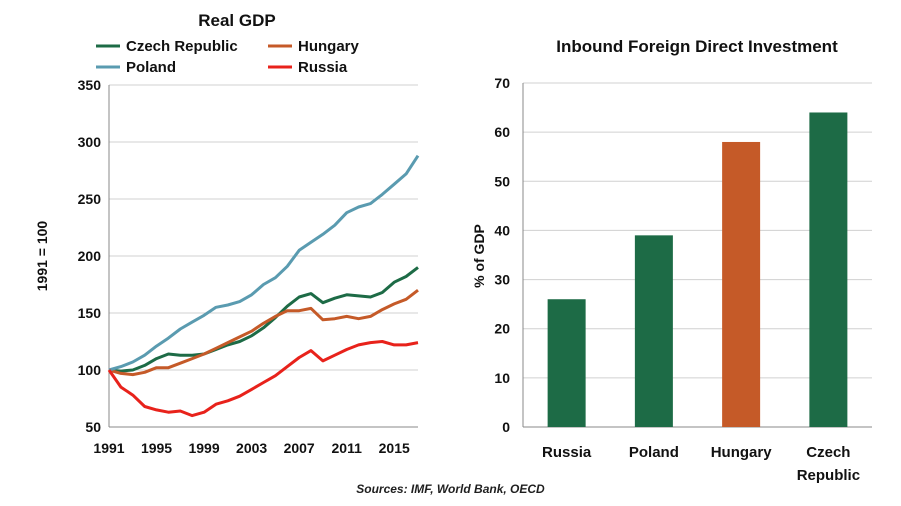  I want to click on line-chart-y-tick-label: 100, so click(90, 370).